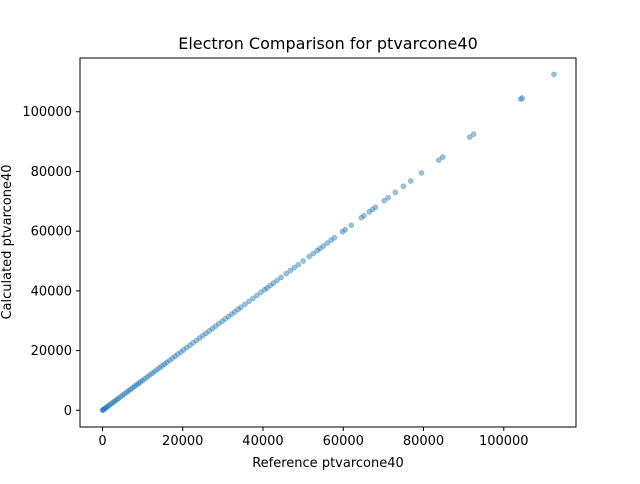 Image resolution: width=640 pixels, height=484 pixels. What do you see at coordinates (328, 463) in the screenshot?
I see `x-axis-label: Reference ptvarcone40` at bounding box center [328, 463].